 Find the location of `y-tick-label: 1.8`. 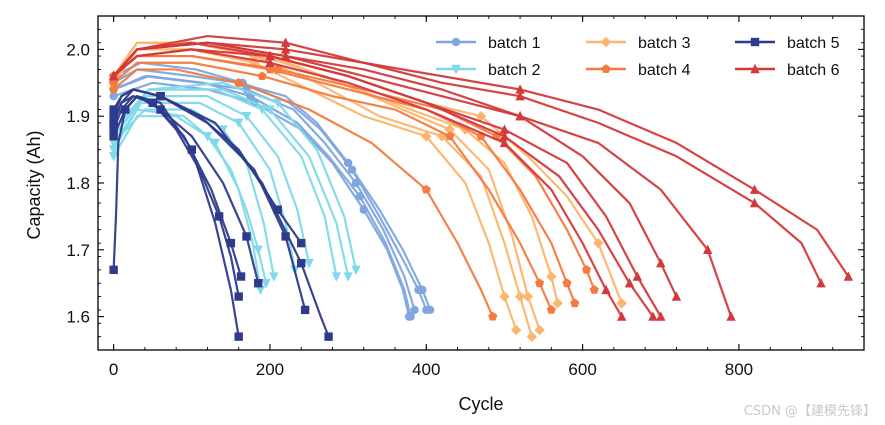

y-tick-label: 1.8 is located at coordinates (78, 183).